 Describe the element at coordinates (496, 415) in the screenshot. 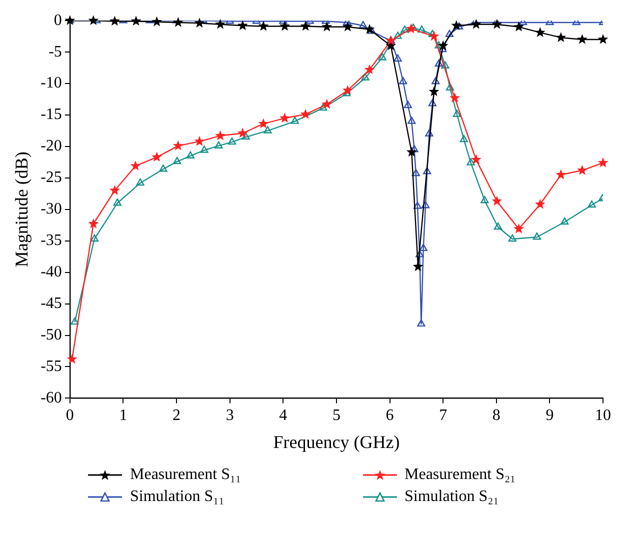

I see `x-tick-label: 8` at that location.